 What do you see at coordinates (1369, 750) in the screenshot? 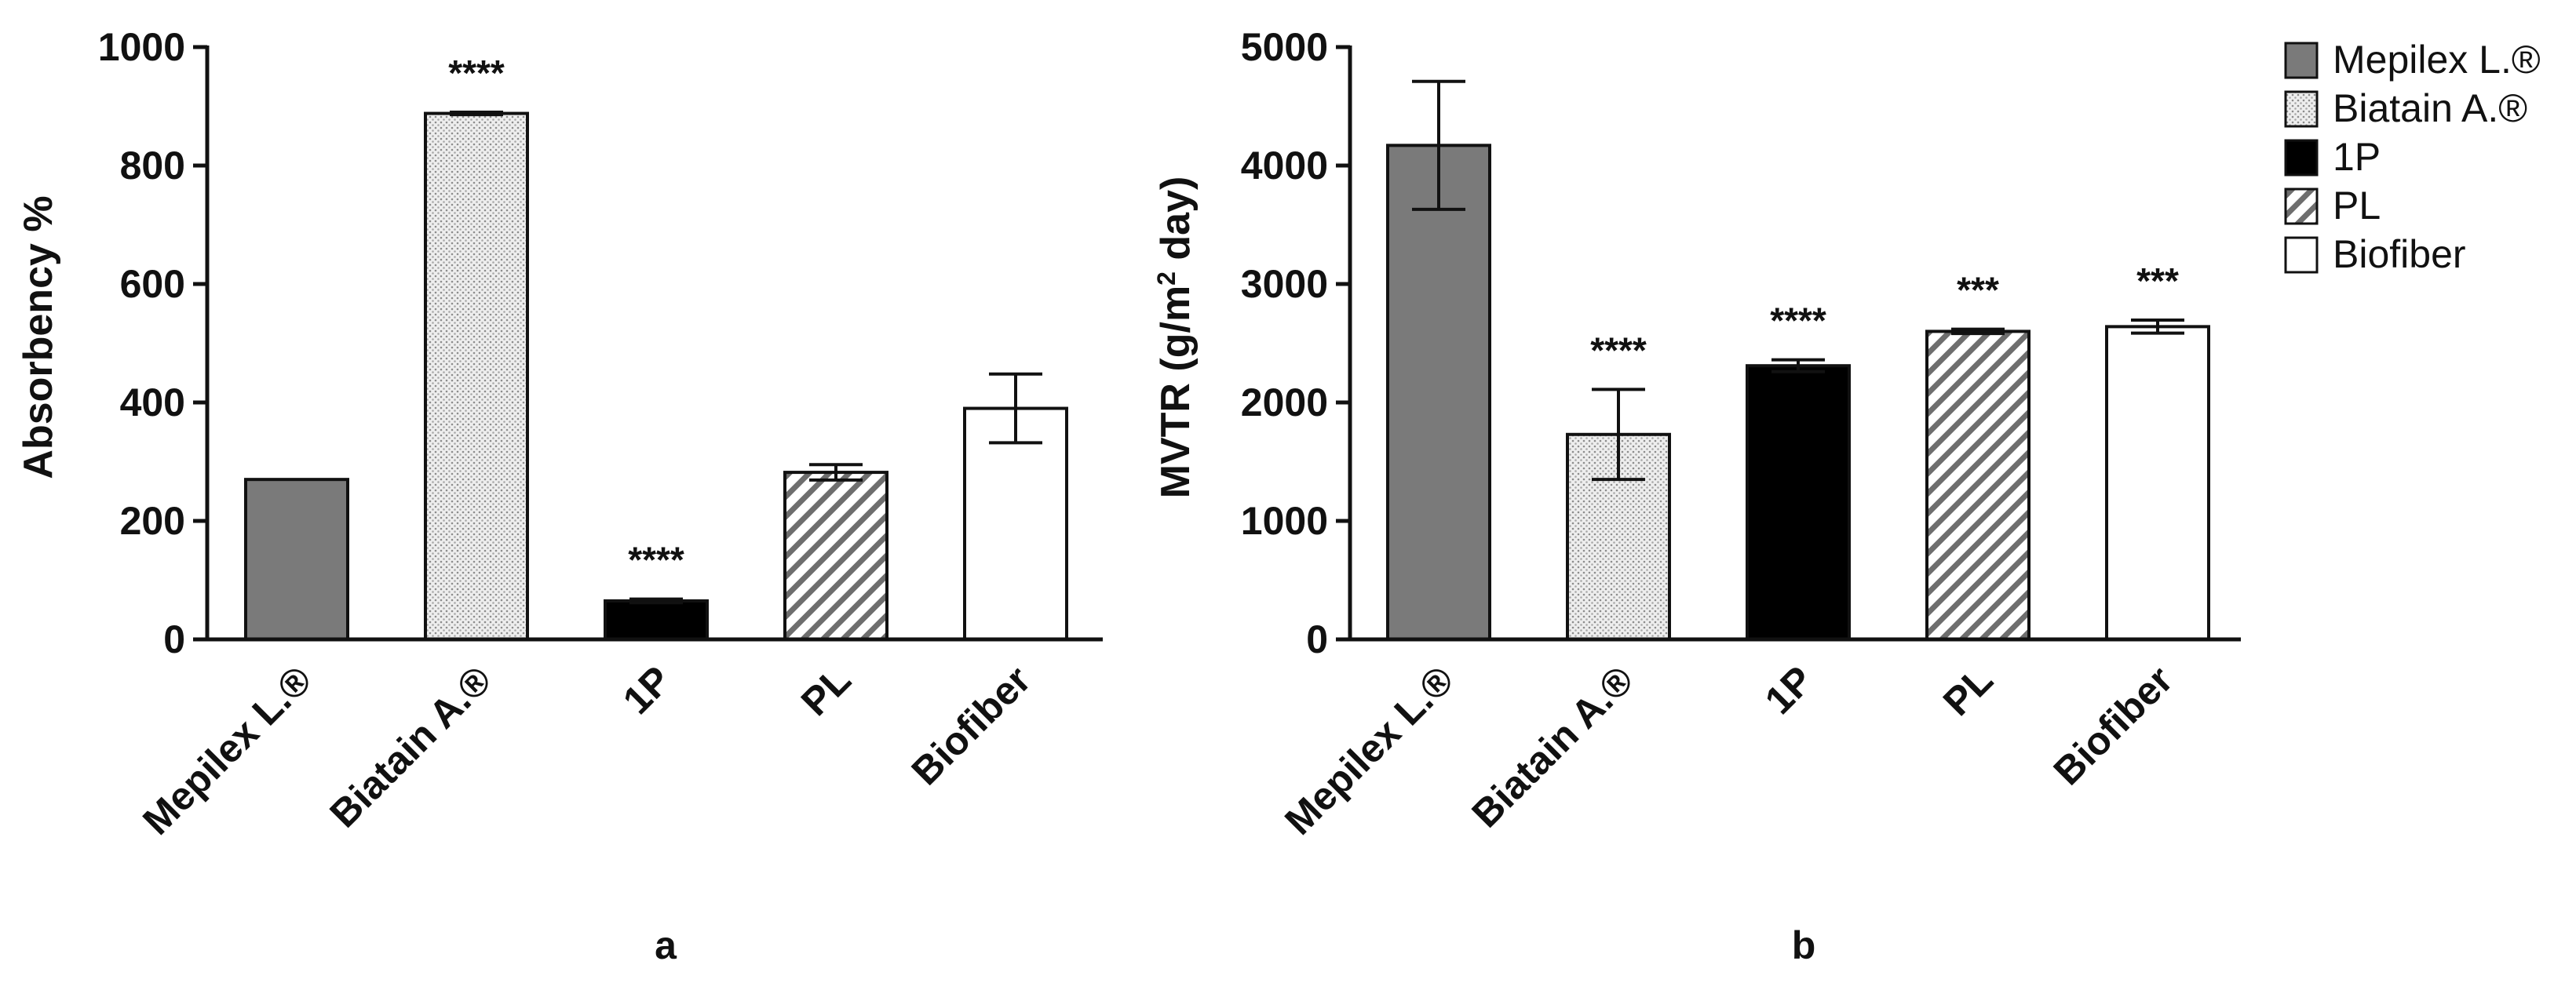
I see `chart-b-category-mepilex: Mepilex L.®` at bounding box center [1369, 750].